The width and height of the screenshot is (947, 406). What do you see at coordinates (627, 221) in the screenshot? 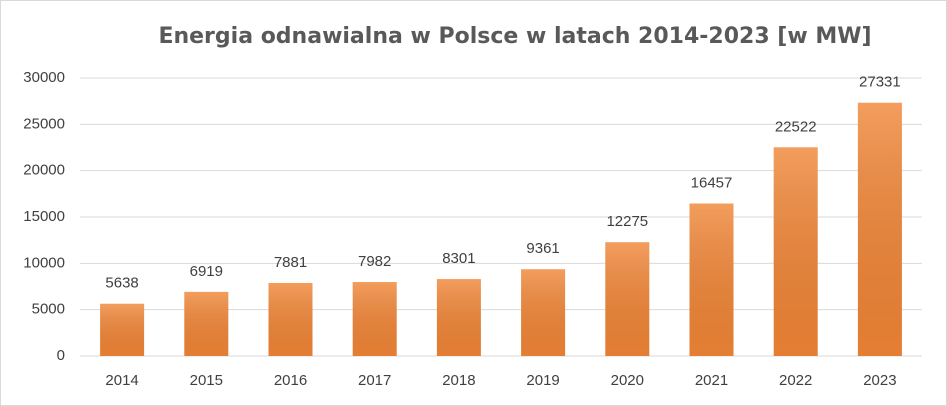
I see `data-label: 12275` at bounding box center [627, 221].